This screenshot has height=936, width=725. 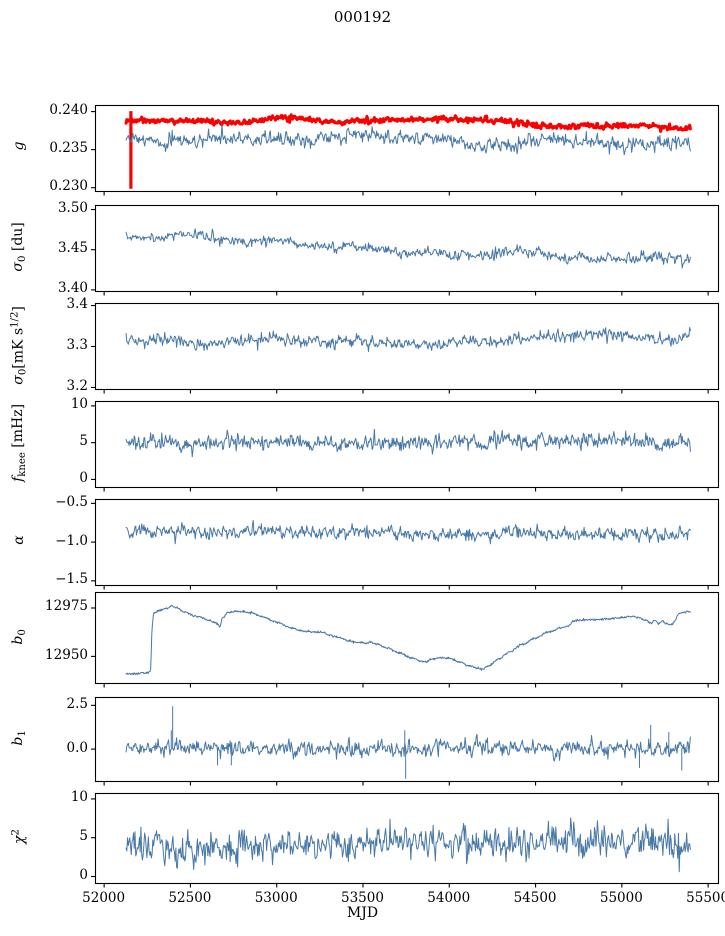 What do you see at coordinates (104, 898) in the screenshot?
I see `x-tick-label-0: 52000` at bounding box center [104, 898].